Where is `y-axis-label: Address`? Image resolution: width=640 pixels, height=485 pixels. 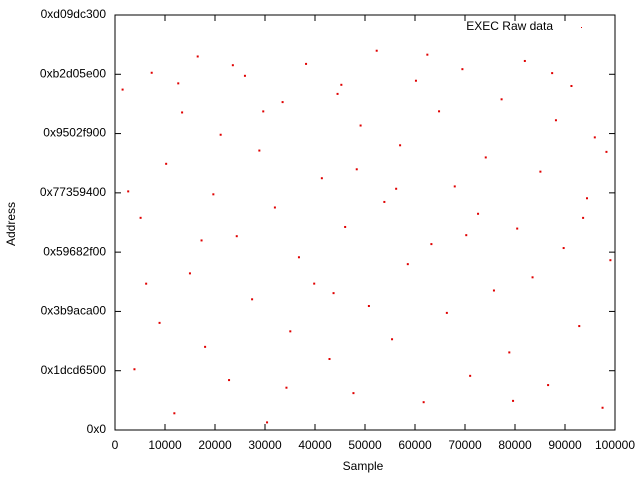
y-axis-label: Address is located at coordinates (11, 224).